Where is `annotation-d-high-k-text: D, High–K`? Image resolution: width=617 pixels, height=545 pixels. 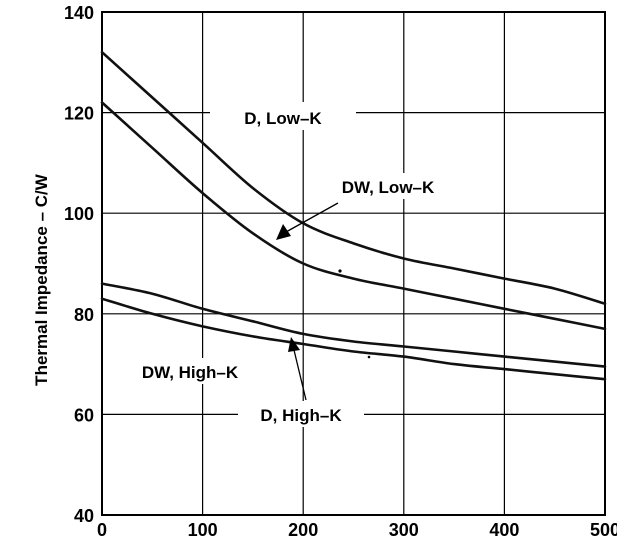 annotation-d-high-k-text: D, High–K is located at coordinates (301, 415).